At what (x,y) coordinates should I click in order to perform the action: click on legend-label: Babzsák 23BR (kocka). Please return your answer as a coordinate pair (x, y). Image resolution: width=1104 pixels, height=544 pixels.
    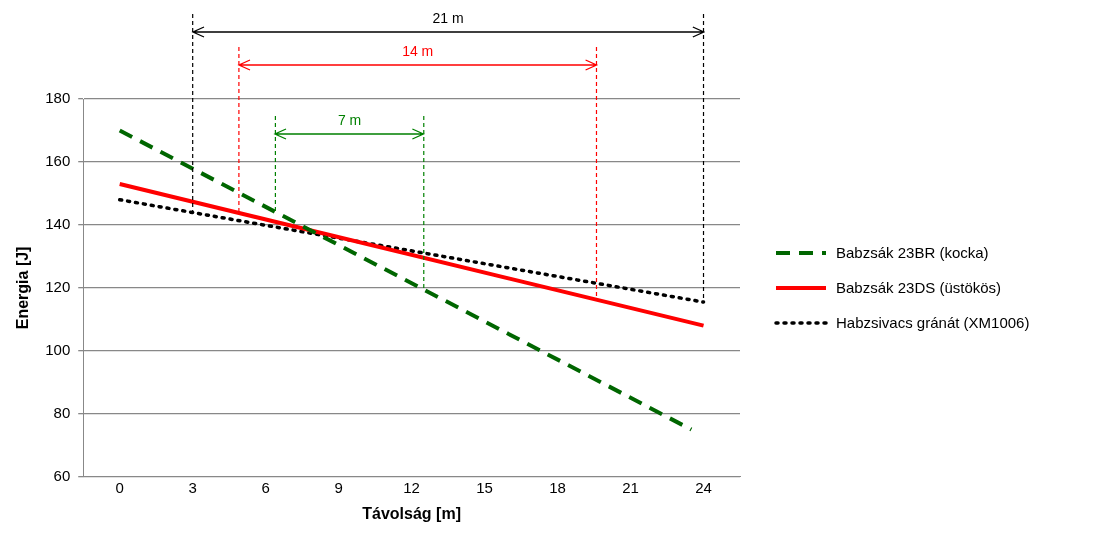
    Looking at the image, I should click on (912, 253).